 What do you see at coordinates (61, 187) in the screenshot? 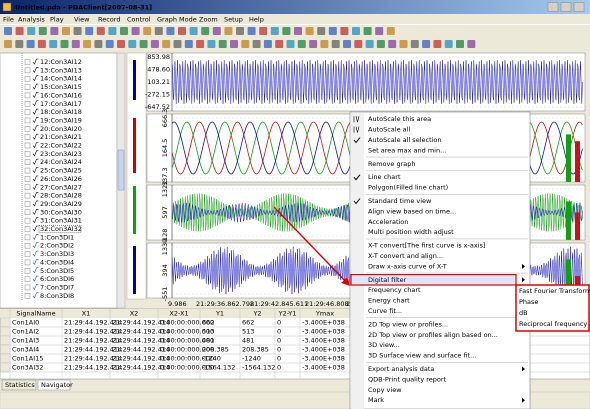
I see `tree-item: 27:Con3AI27` at bounding box center [61, 187].